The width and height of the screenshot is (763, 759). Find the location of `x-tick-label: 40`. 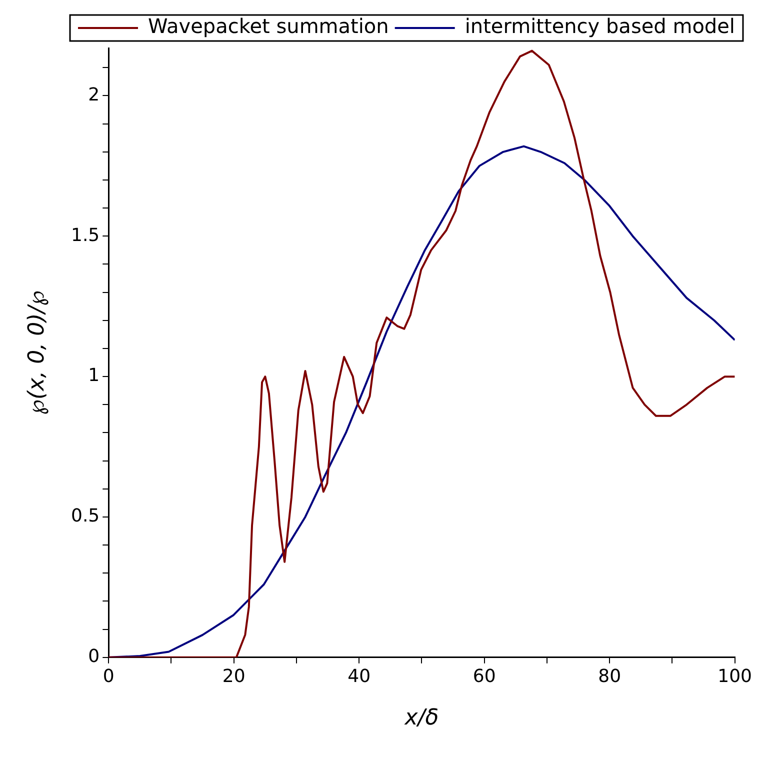

x-tick-label: 40 is located at coordinates (359, 676).